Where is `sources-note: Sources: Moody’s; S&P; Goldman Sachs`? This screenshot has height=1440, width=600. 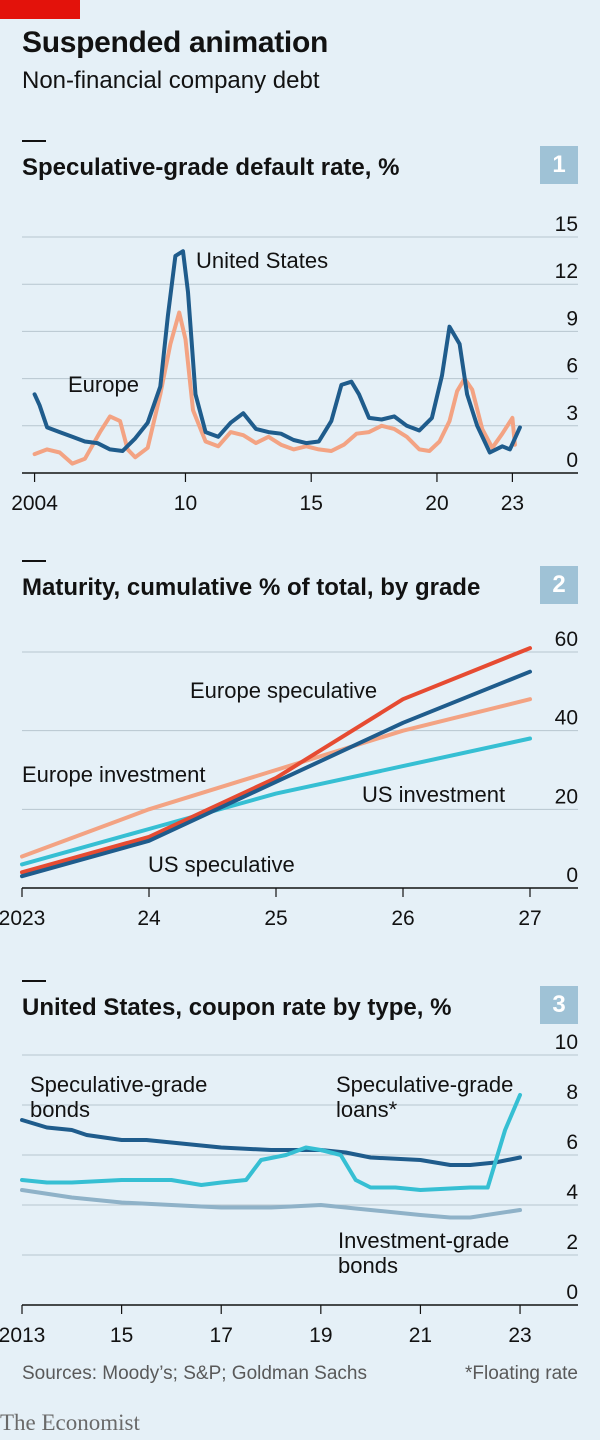
sources-note: Sources: Moody’s; S&P; Goldman Sachs is located at coordinates (194, 1373).